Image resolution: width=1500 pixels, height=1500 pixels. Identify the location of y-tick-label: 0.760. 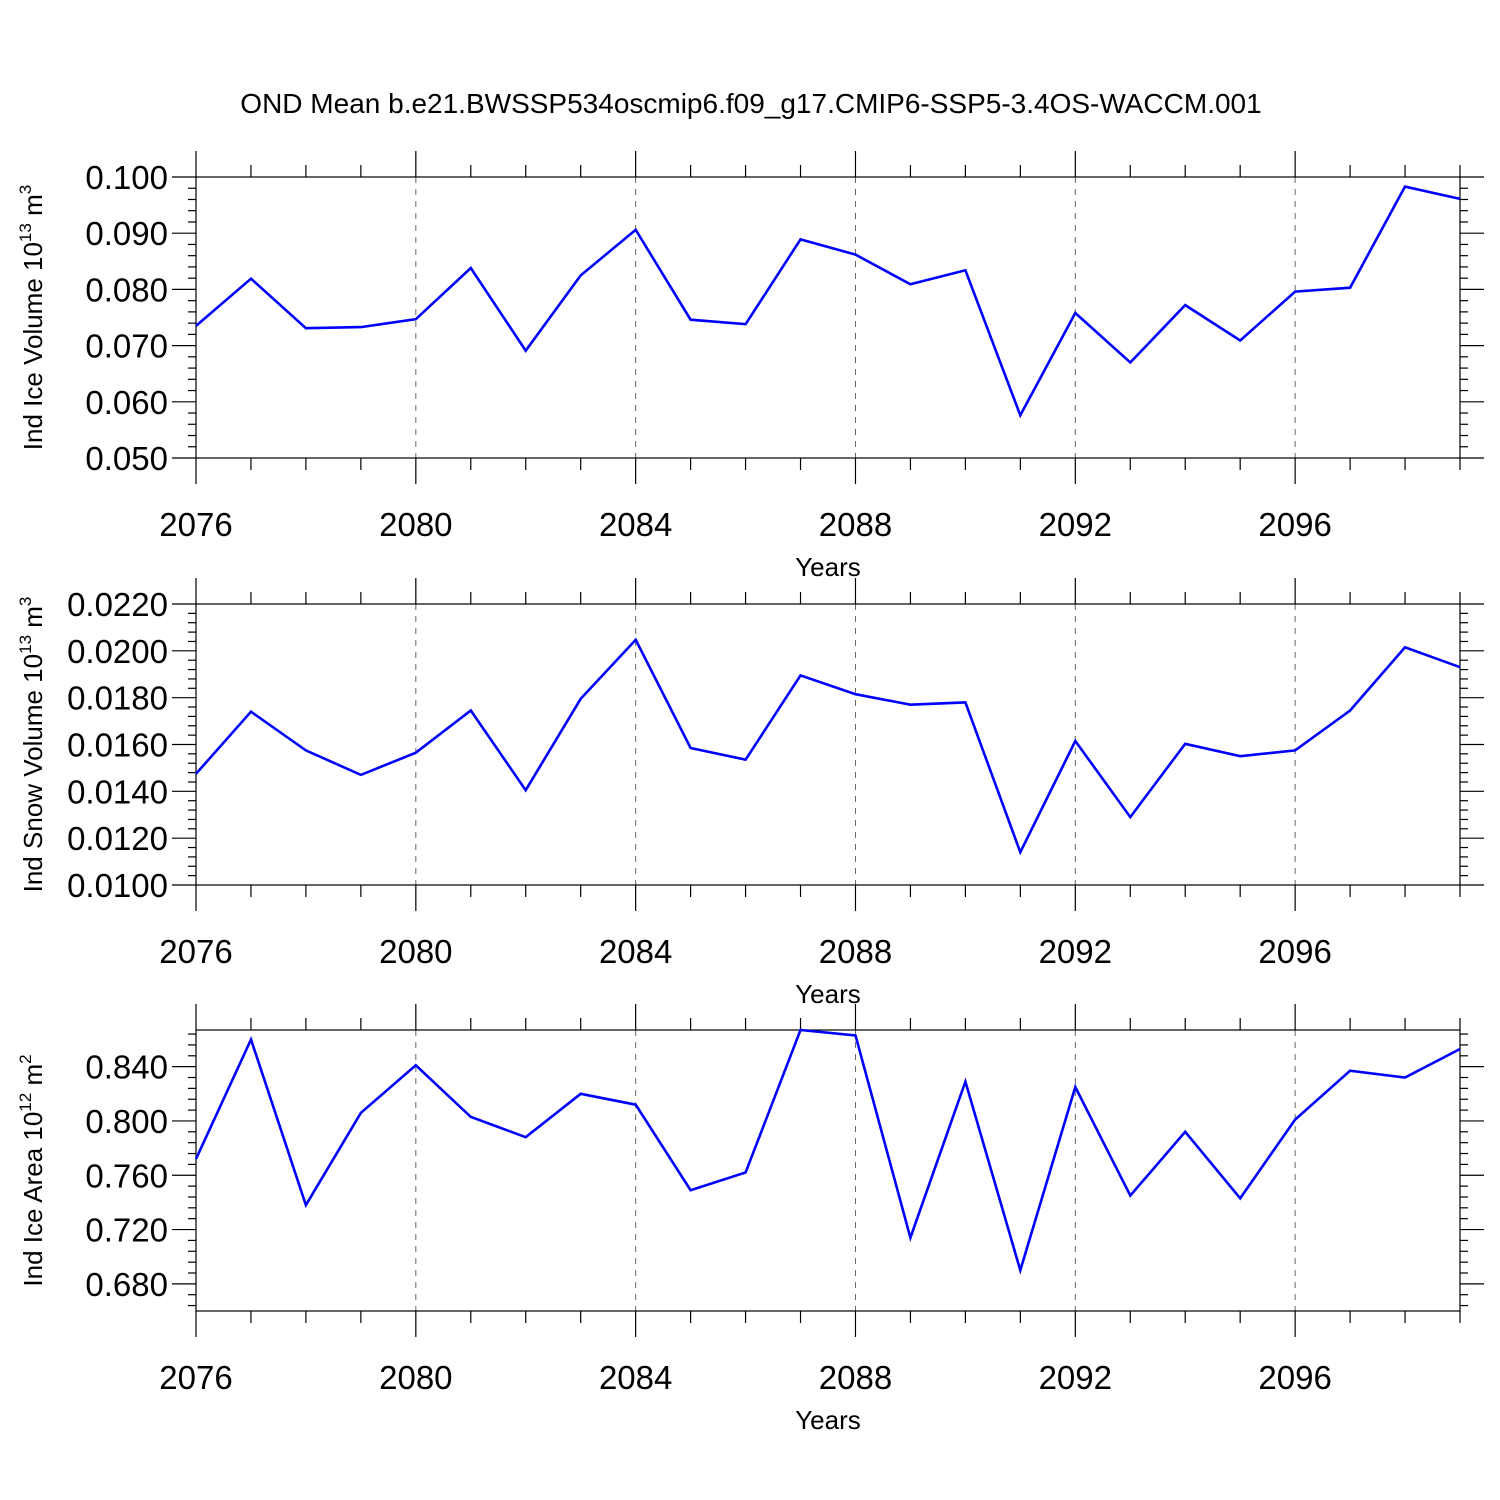
(126, 1175).